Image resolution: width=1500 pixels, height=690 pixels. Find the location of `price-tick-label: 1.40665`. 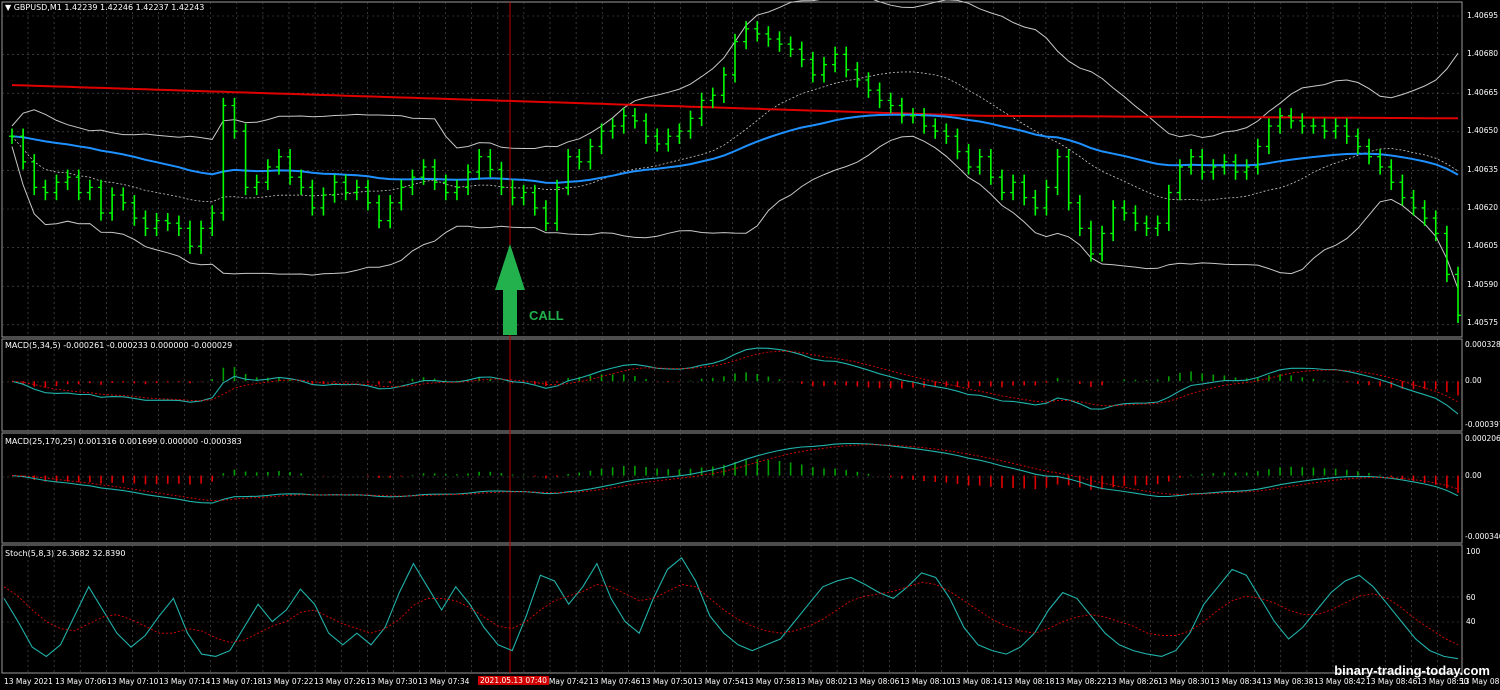

price-tick-label: 1.40665 is located at coordinates (1483, 92).